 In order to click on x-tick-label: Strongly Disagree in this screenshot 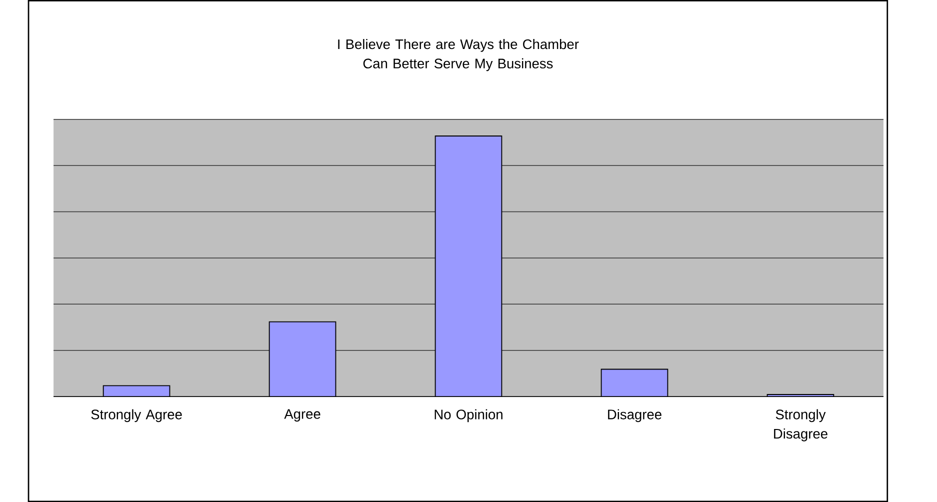, I will do `click(801, 425)`.